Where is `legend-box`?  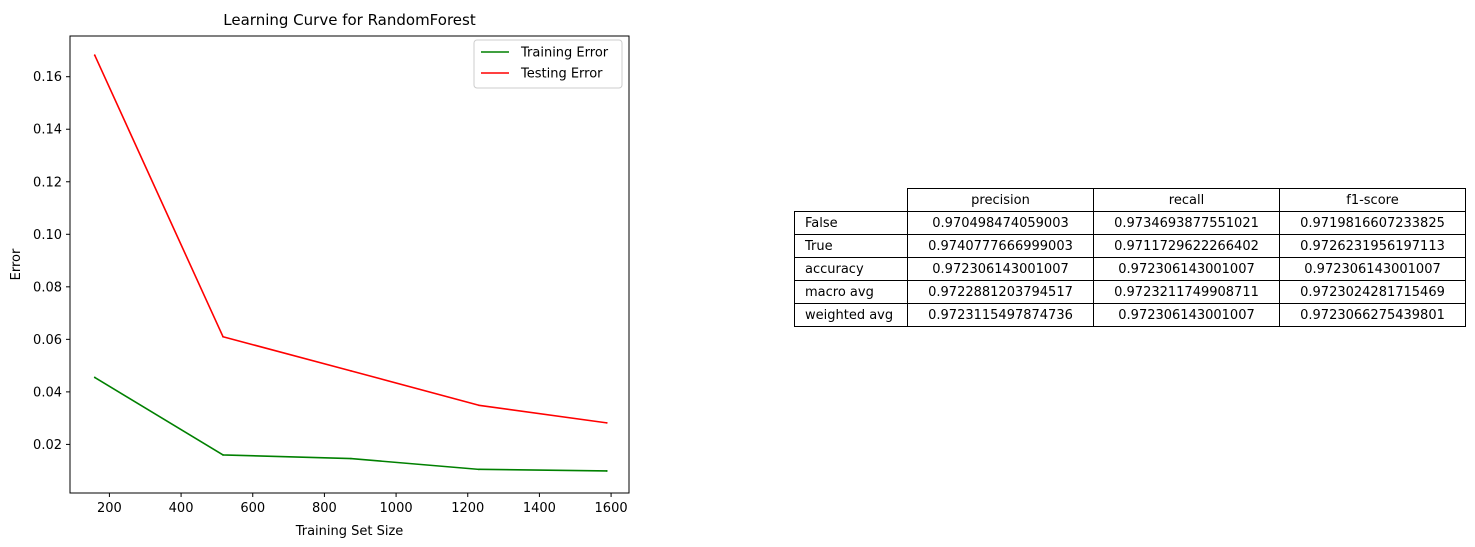
legend-box is located at coordinates (548, 64).